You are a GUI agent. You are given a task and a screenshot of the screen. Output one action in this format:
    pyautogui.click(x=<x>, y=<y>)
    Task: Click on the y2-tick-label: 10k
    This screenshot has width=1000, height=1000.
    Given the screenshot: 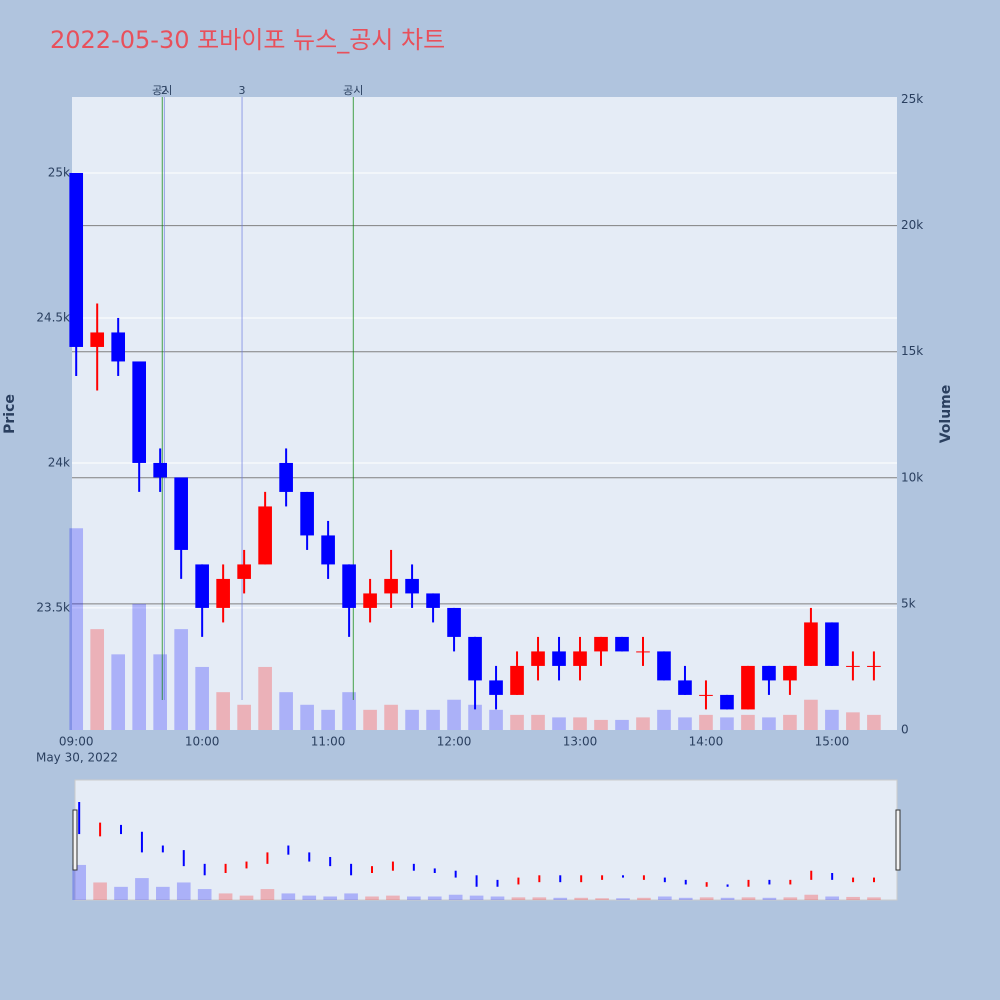 What is the action you would take?
    pyautogui.click(x=912, y=477)
    